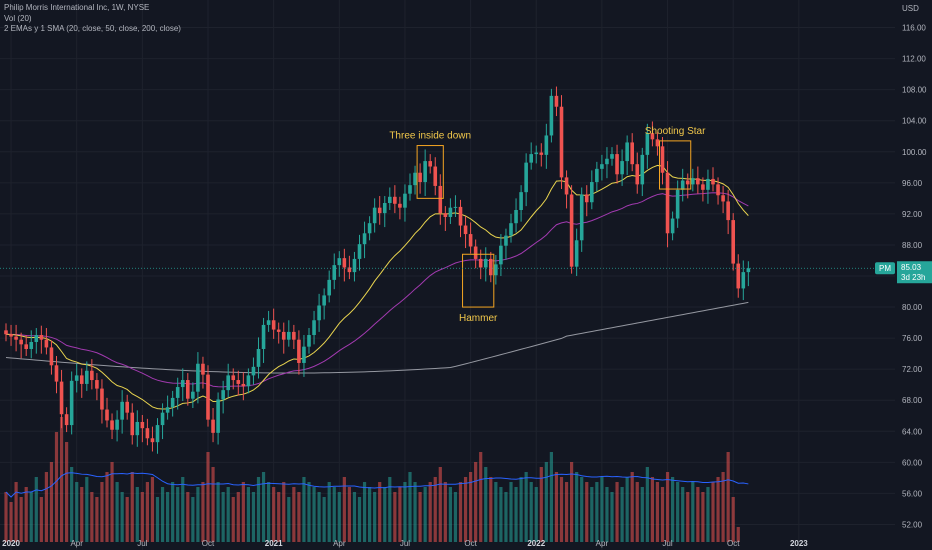  Describe the element at coordinates (142, 543) in the screenshot. I see `x-tick-label: Jul` at that location.